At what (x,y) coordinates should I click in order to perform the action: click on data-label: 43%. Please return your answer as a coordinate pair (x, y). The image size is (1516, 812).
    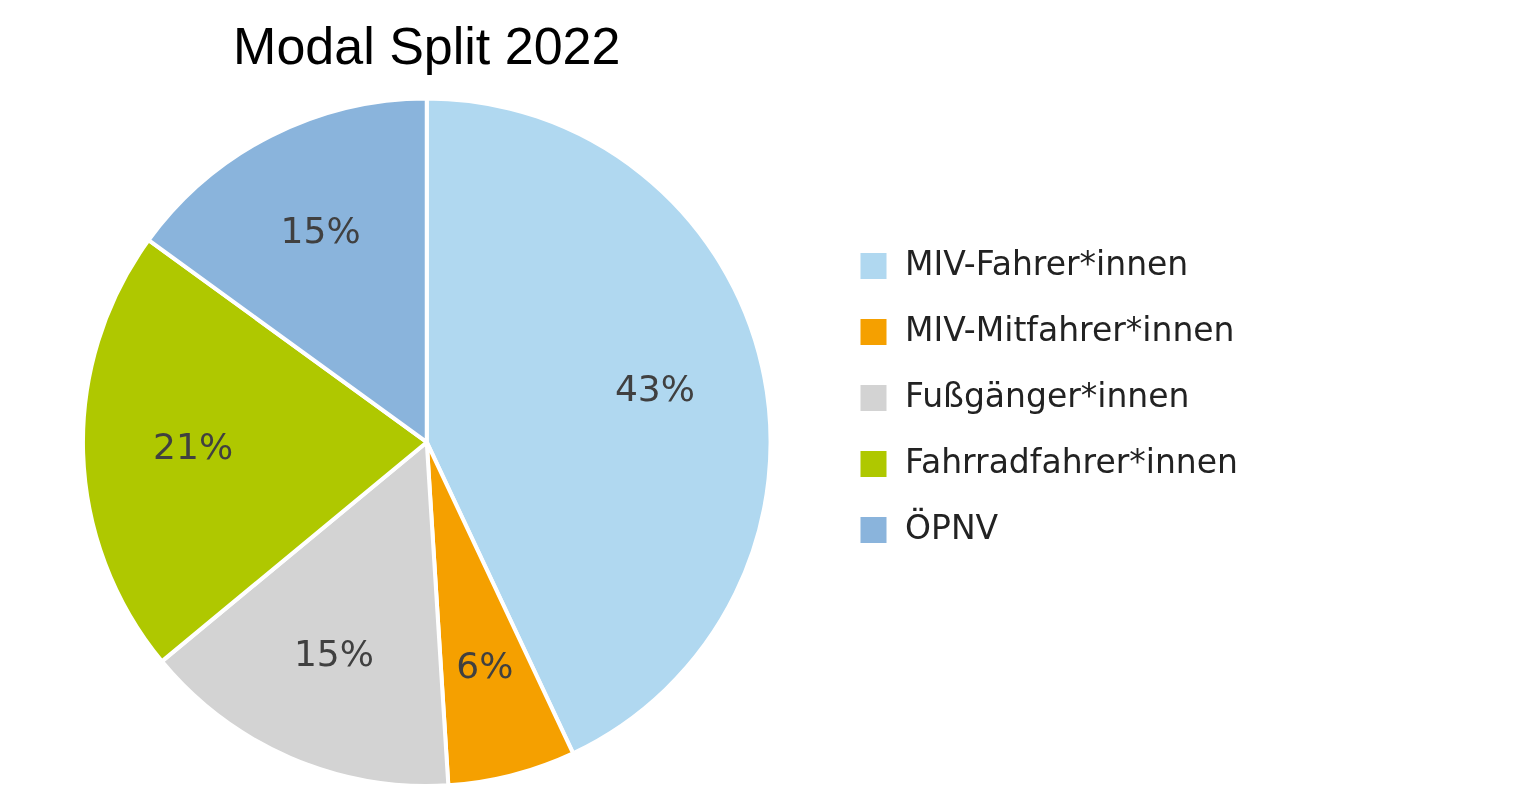
    Looking at the image, I should click on (654, 388).